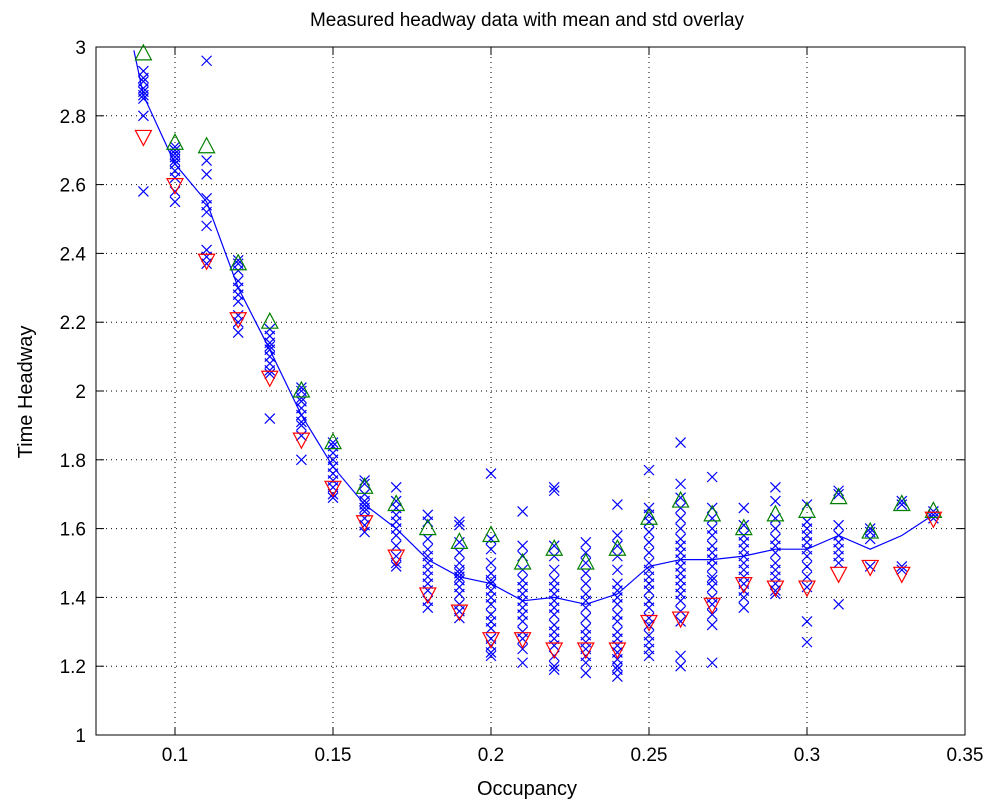 The width and height of the screenshot is (994, 804). I want to click on y-tick-label: 2.2, so click(73, 323).